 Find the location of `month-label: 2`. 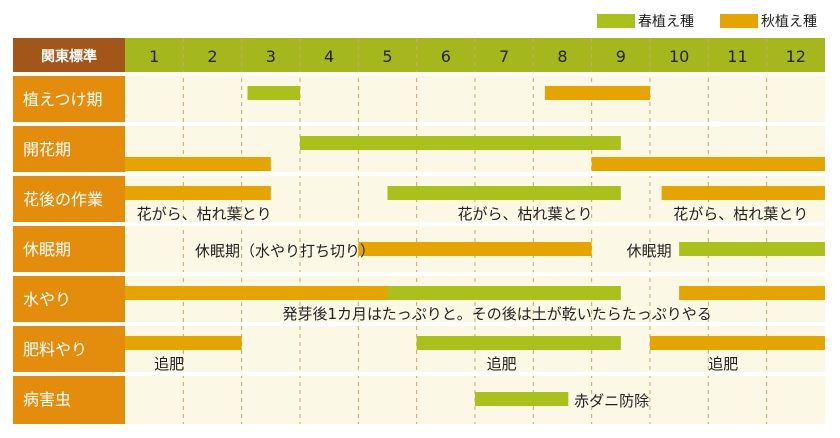

month-label: 2 is located at coordinates (212, 56).